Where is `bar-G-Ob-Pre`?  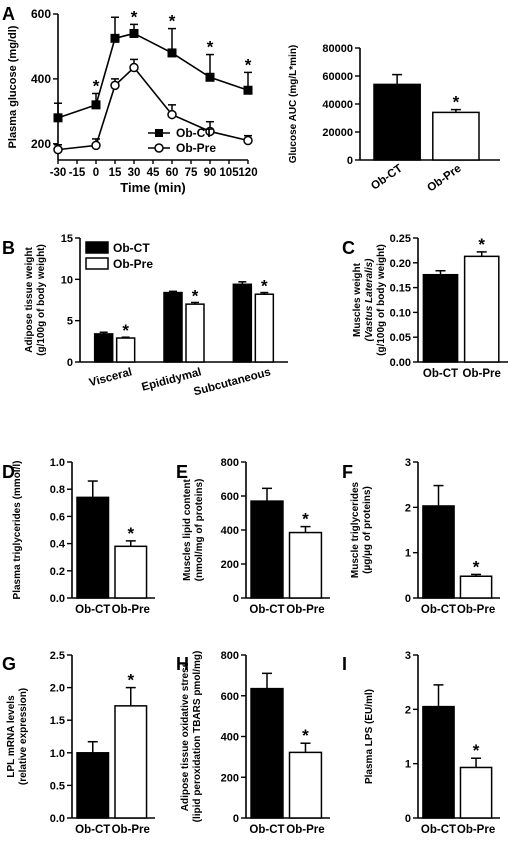 bar-G-Ob-Pre is located at coordinates (131, 762).